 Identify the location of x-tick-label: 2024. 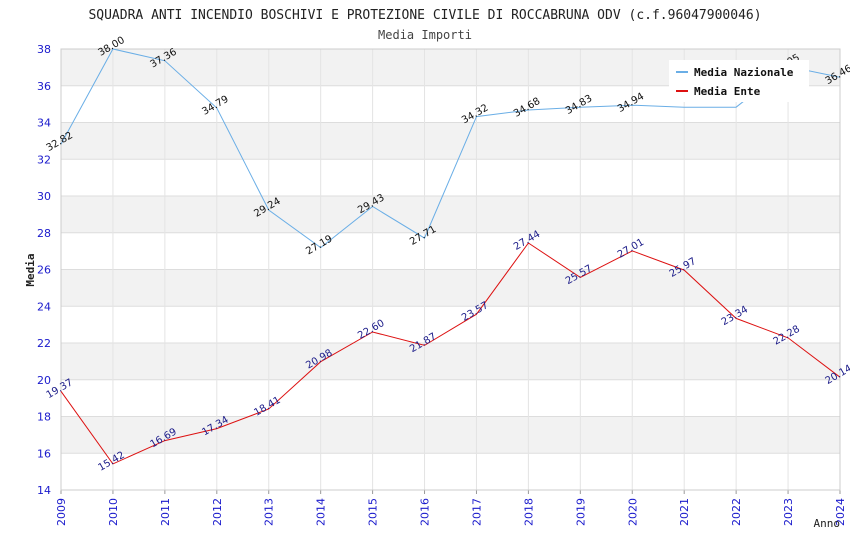
(840, 512).